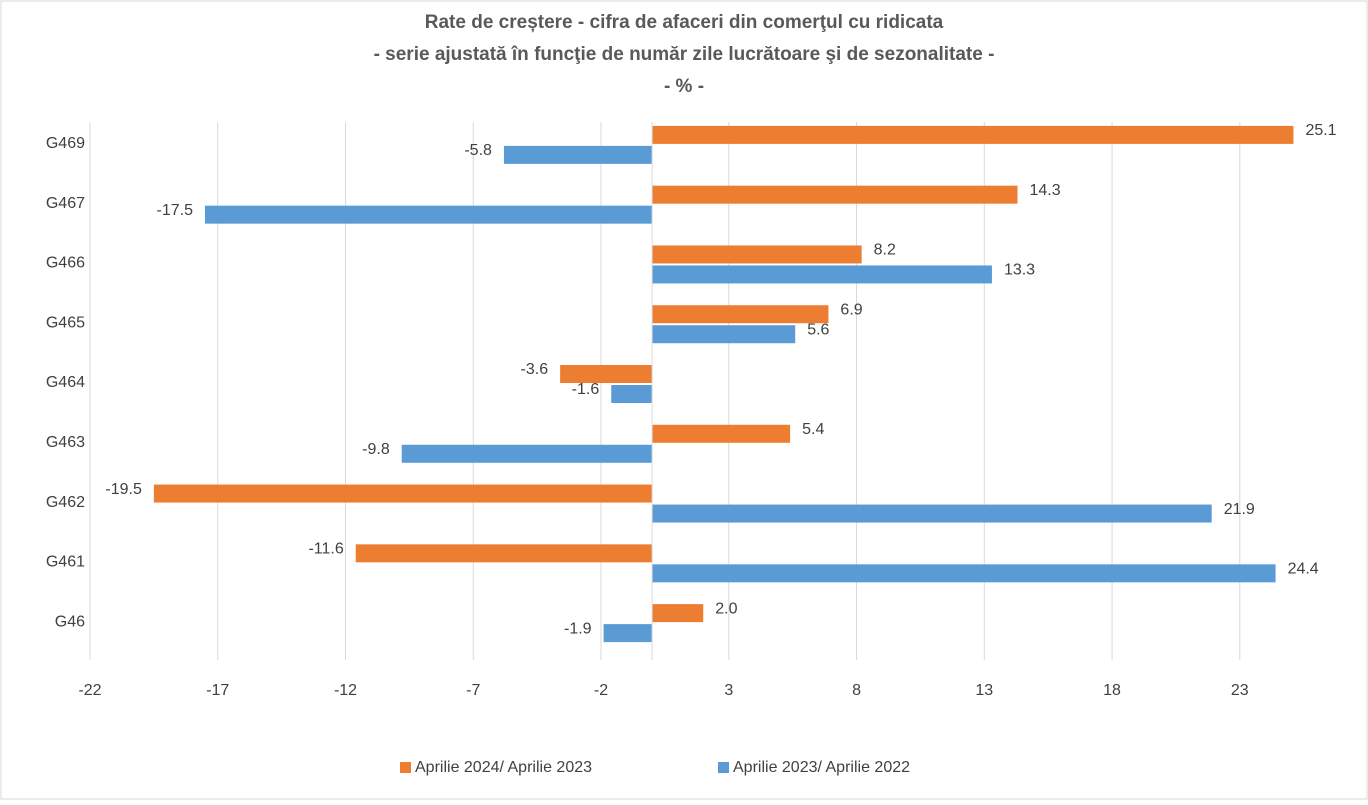 The height and width of the screenshot is (805, 1368). I want to click on x-tick-label: -17, so click(217, 690).